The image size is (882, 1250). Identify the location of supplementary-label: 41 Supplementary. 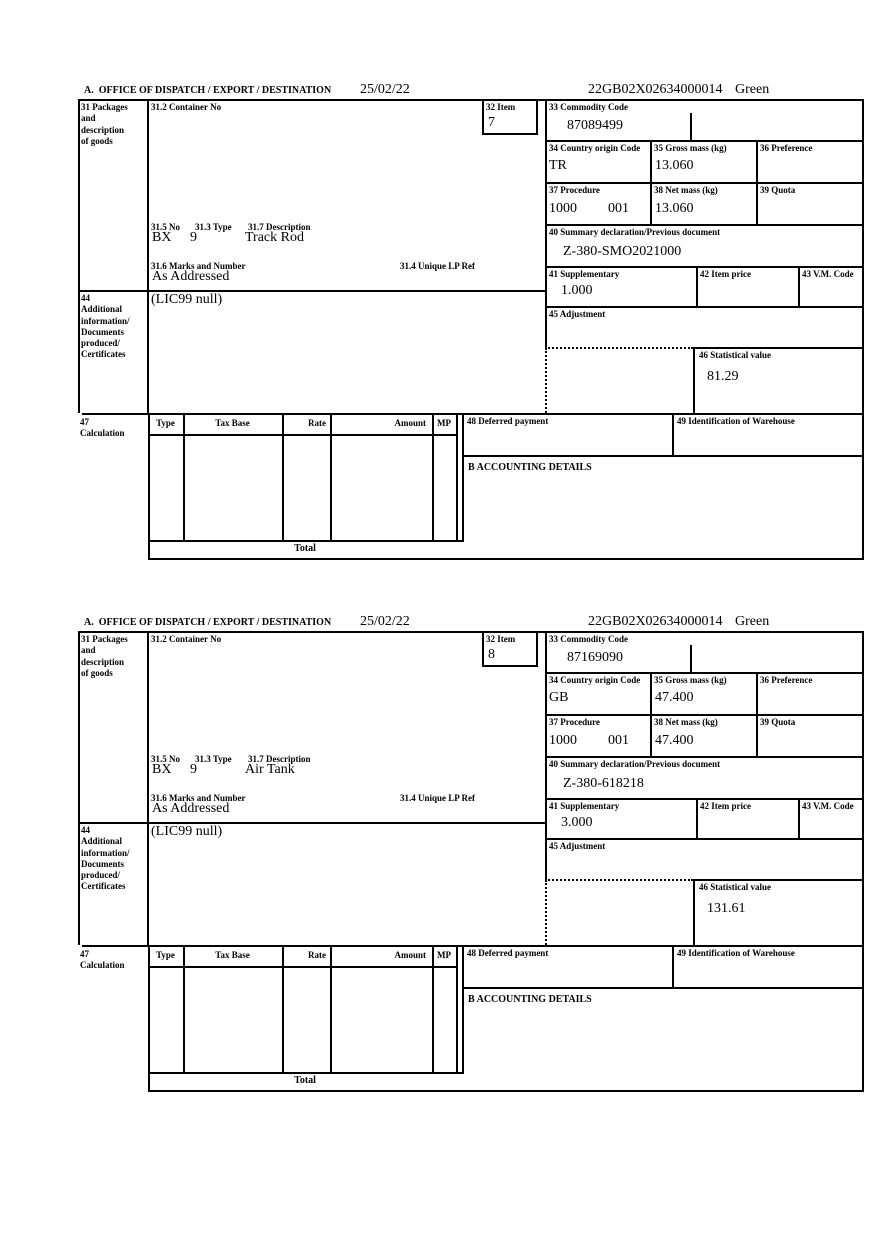
(584, 274).